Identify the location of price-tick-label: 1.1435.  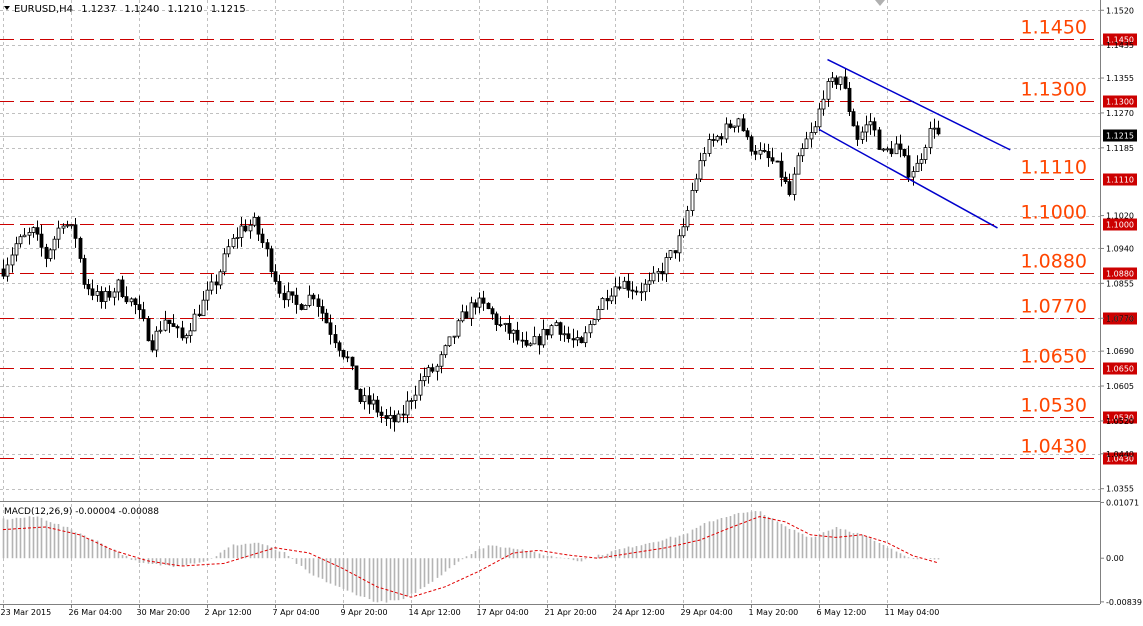
(1120, 45).